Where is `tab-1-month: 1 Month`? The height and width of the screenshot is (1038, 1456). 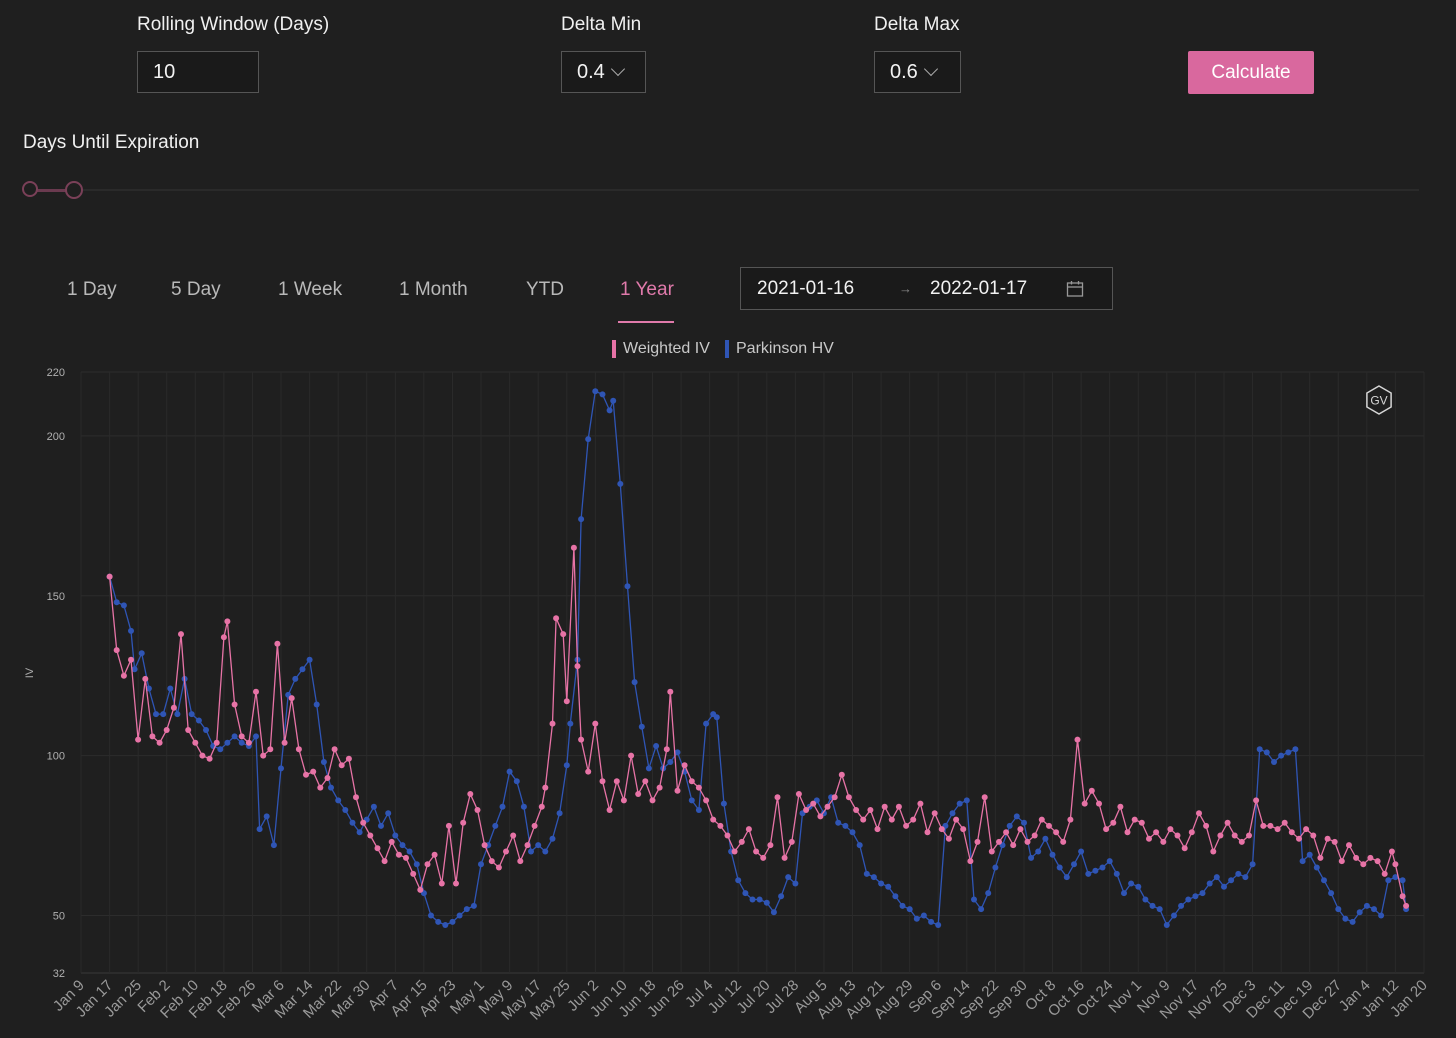 tab-1-month: 1 Month is located at coordinates (433, 289).